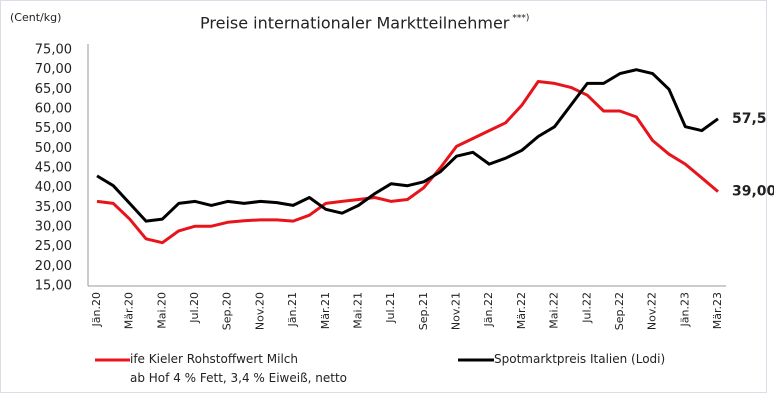 This screenshot has width=774, height=404. What do you see at coordinates (53, 168) in the screenshot?
I see `y-tick-label: 45,00` at bounding box center [53, 168].